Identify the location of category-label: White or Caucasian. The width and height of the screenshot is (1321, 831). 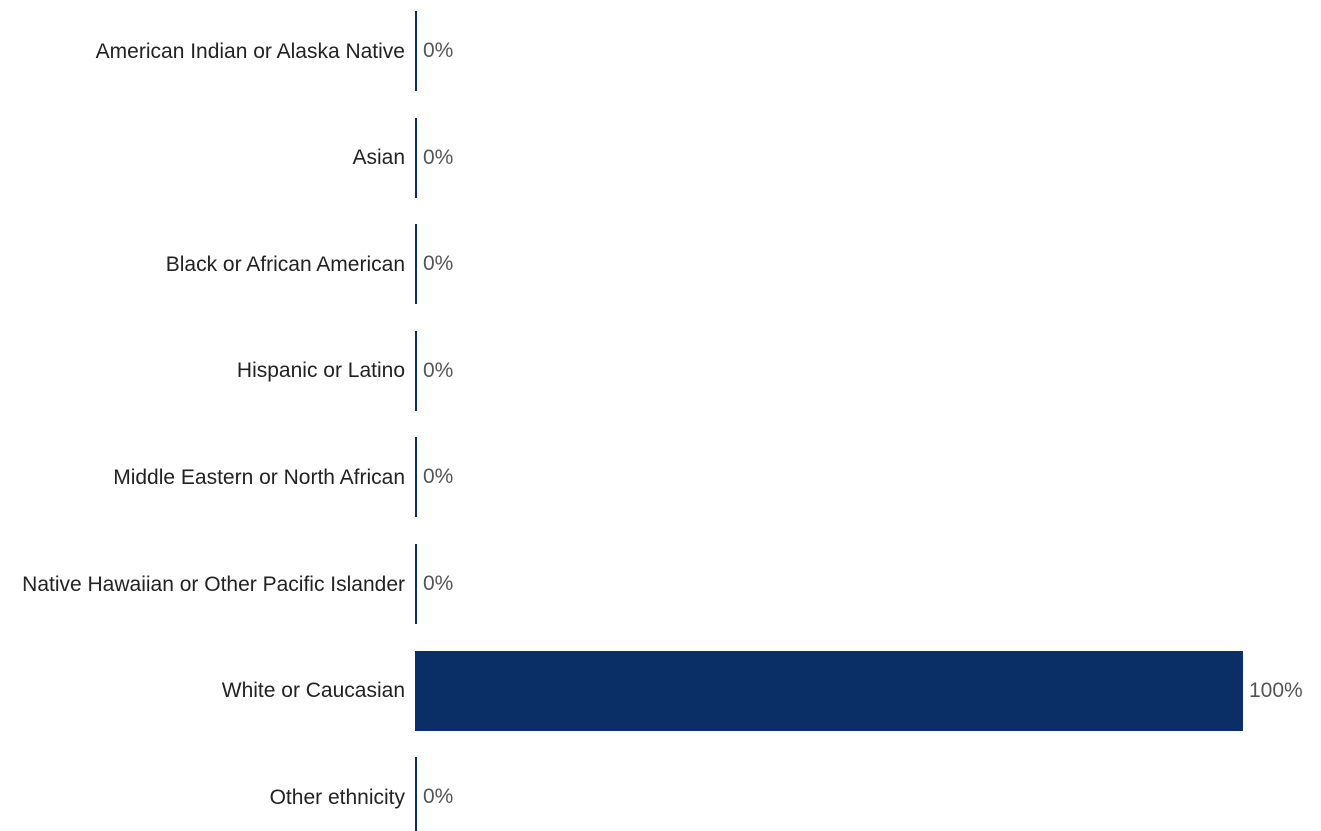
(313, 691).